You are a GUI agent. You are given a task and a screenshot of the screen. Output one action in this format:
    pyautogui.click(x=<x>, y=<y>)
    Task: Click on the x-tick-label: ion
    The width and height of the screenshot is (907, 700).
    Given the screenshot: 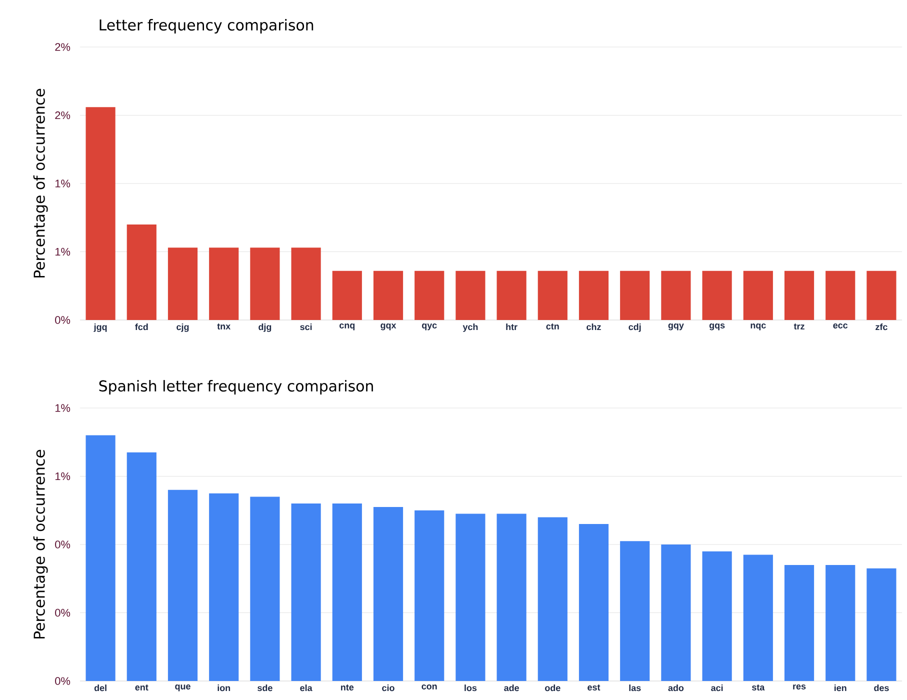 What is the action you would take?
    pyautogui.click(x=224, y=688)
    